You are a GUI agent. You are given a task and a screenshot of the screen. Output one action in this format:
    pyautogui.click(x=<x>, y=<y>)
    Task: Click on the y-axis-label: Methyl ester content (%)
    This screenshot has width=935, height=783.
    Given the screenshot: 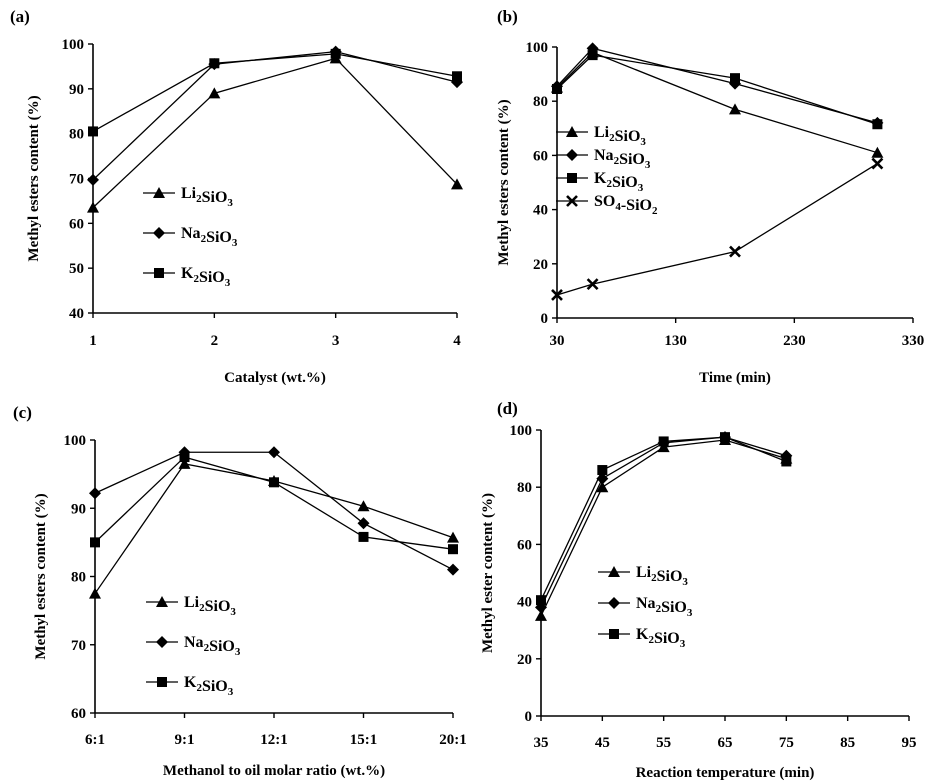 What is the action you would take?
    pyautogui.click(x=488, y=573)
    